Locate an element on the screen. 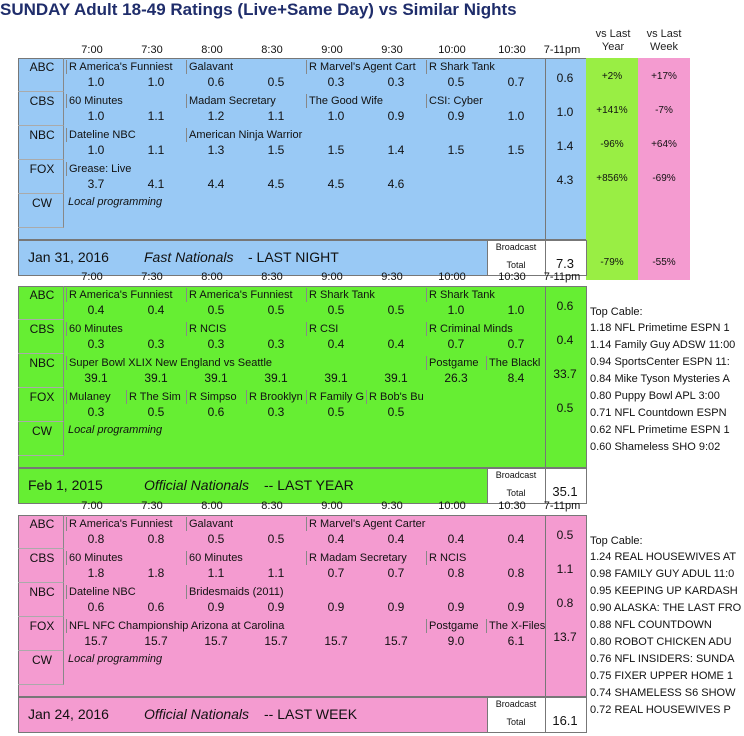 The height and width of the screenshot is (736, 744). total-column is located at coordinates (566, 377).